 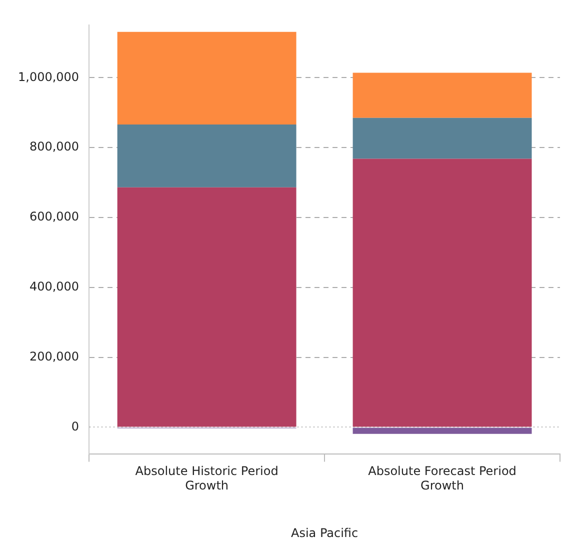 What do you see at coordinates (324, 533) in the screenshot?
I see `x-axis-title: Asia Pacific` at bounding box center [324, 533].